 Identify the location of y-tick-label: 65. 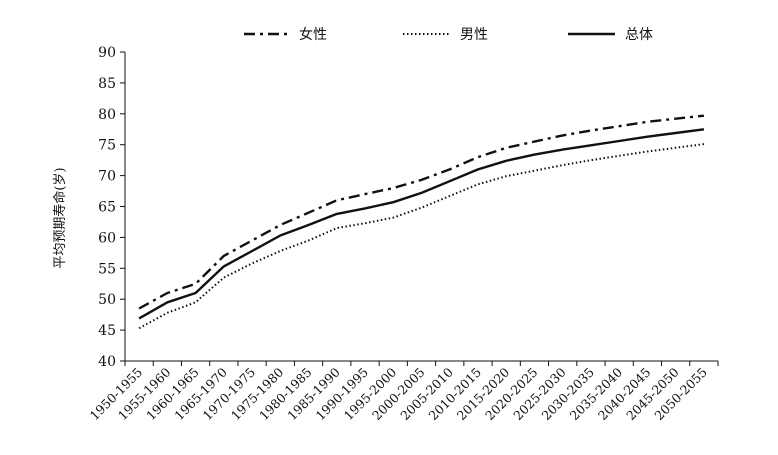
(107, 208).